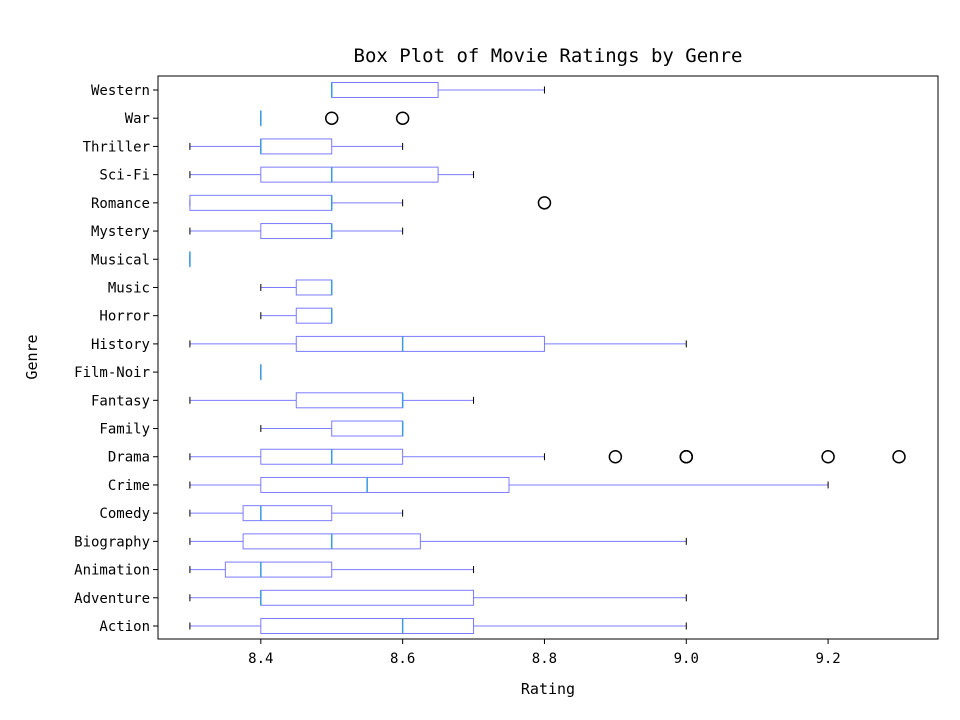 The width and height of the screenshot is (960, 720). I want to click on y-tick-label-war: War, so click(137, 119).